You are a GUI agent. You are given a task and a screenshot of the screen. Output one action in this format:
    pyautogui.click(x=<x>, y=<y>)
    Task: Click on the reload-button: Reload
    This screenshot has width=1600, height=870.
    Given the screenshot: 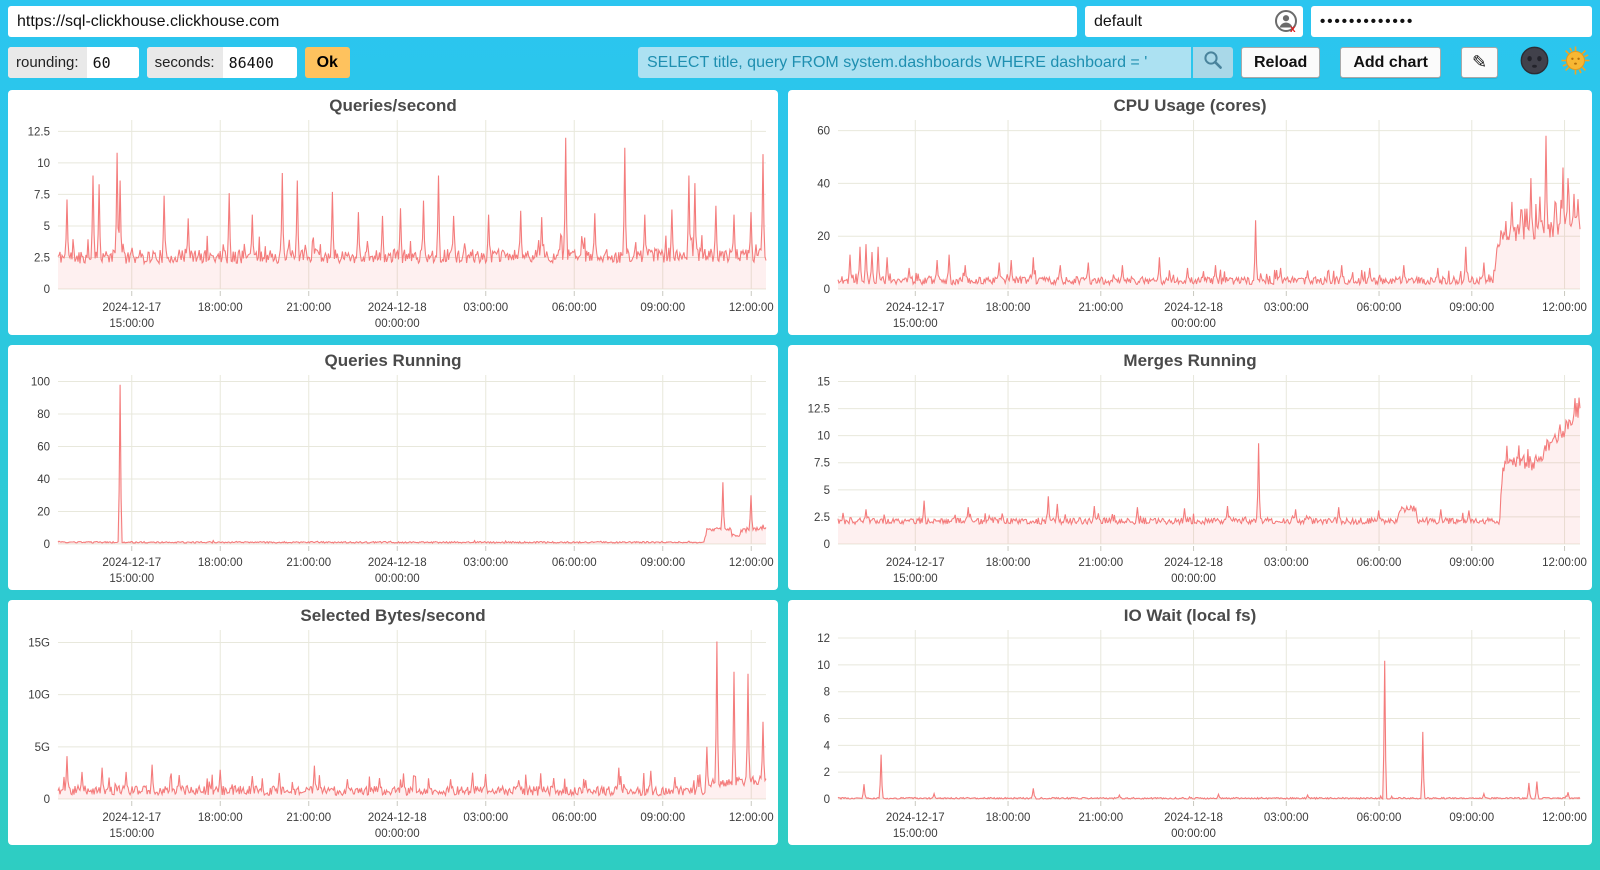 What is the action you would take?
    pyautogui.click(x=1280, y=62)
    